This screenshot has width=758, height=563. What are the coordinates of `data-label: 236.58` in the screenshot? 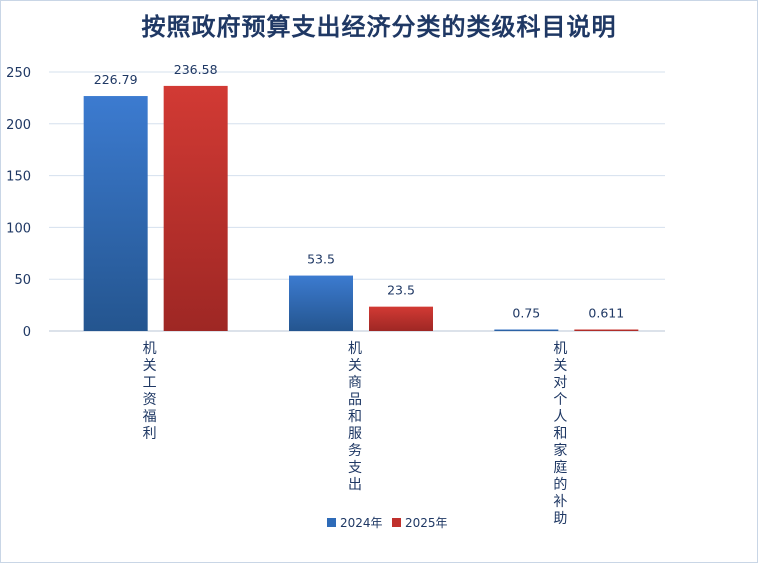 It's located at (196, 69).